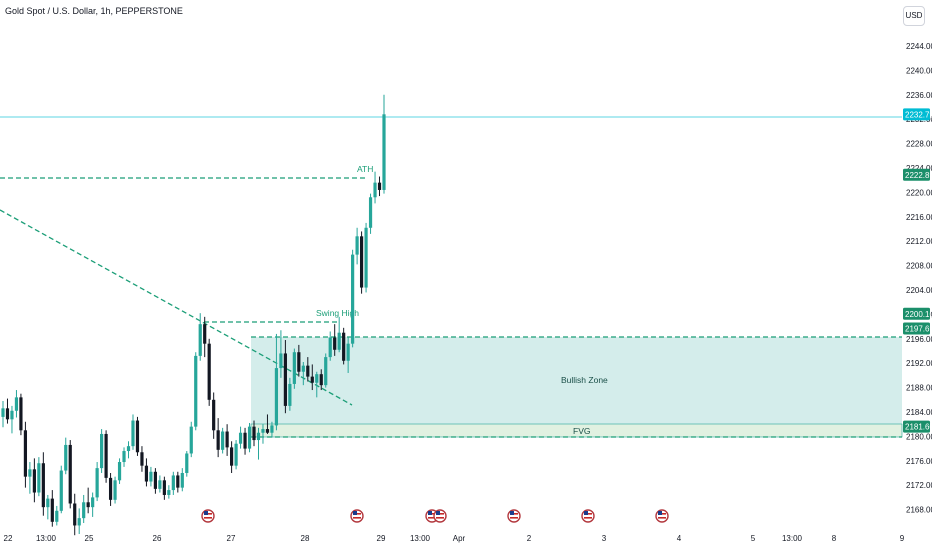 The height and width of the screenshot is (550, 932). Describe the element at coordinates (365, 169) in the screenshot. I see `ath-label: ATH` at that location.